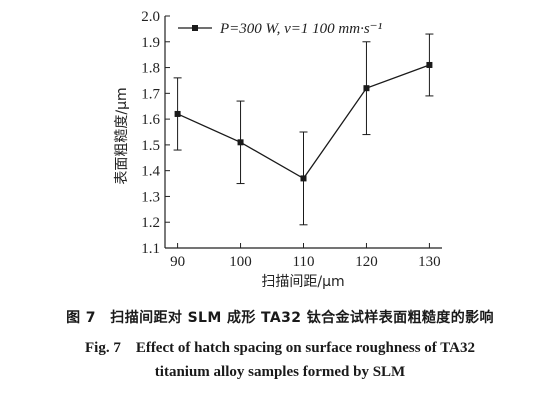  I want to click on y-tick-label: 2.0, so click(150, 17).